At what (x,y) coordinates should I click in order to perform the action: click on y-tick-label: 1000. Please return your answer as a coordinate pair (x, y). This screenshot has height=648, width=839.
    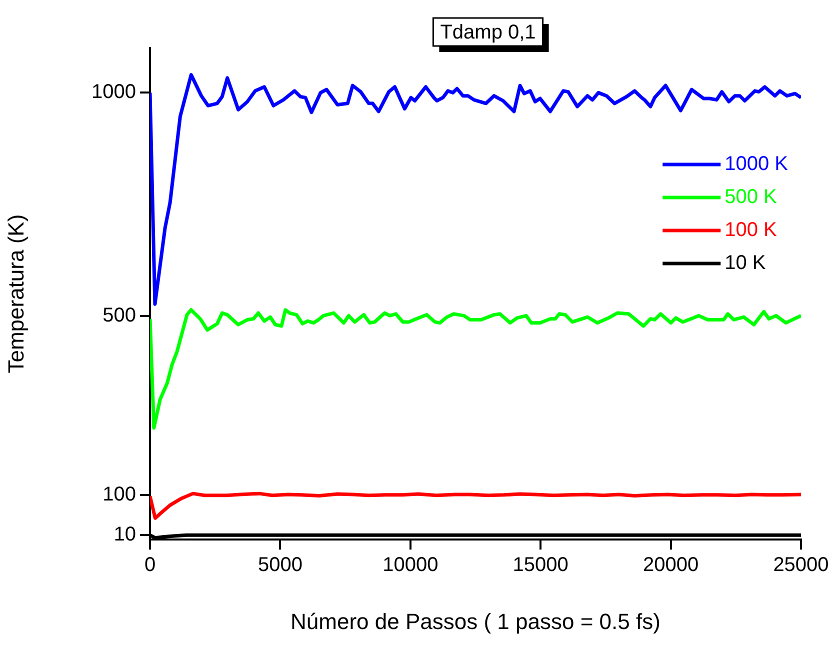
    Looking at the image, I should click on (114, 92).